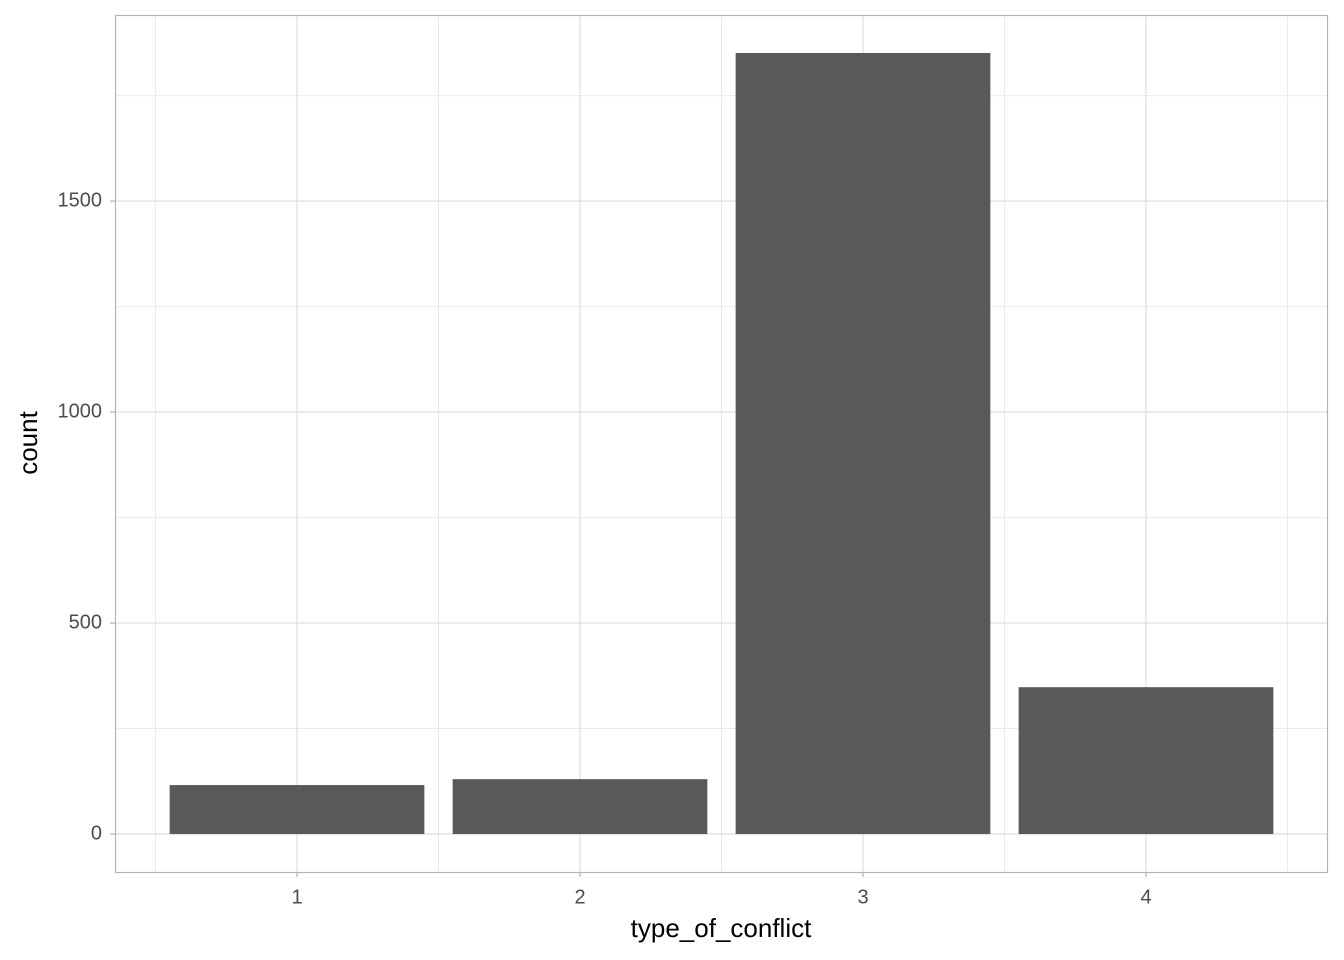 The width and height of the screenshot is (1344, 960). Describe the element at coordinates (721, 928) in the screenshot. I see `x-axis-title: type_of_conflict` at that location.